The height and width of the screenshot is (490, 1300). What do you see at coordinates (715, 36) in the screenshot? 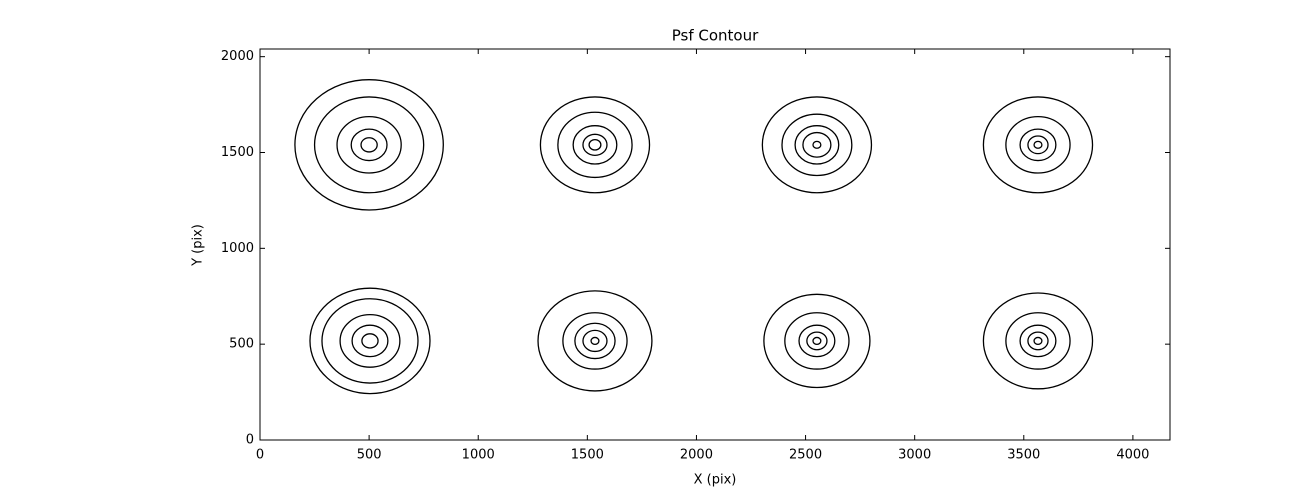
I see `chart-title: Psf Contour` at bounding box center [715, 36].